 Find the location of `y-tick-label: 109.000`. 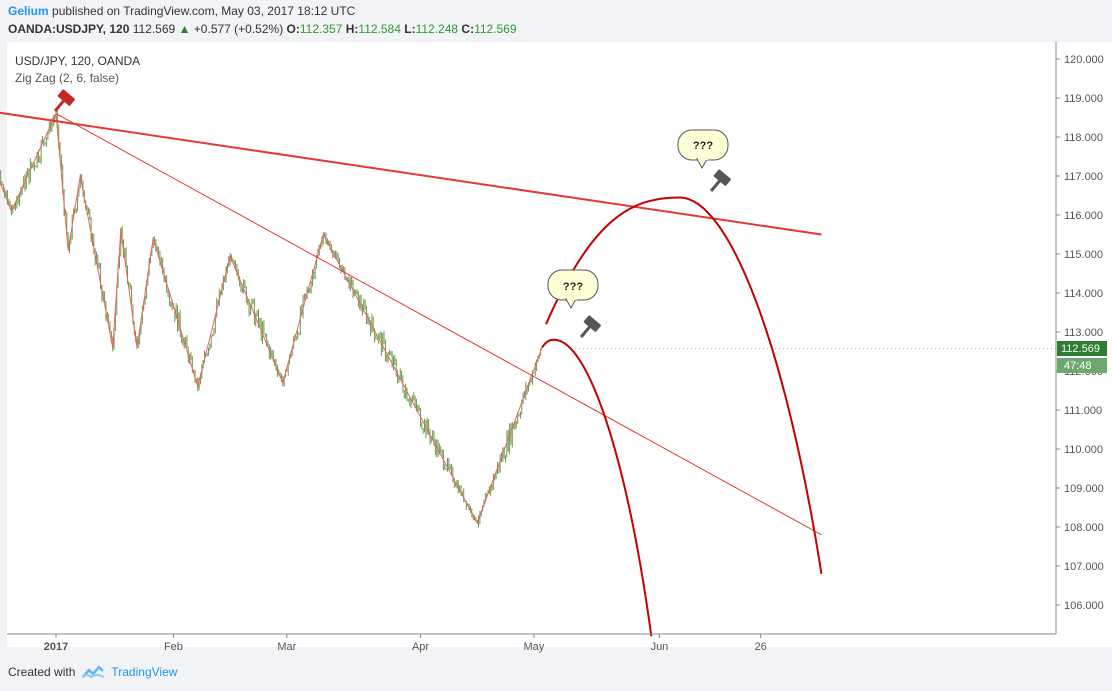

y-tick-label: 109.000 is located at coordinates (1084, 489).